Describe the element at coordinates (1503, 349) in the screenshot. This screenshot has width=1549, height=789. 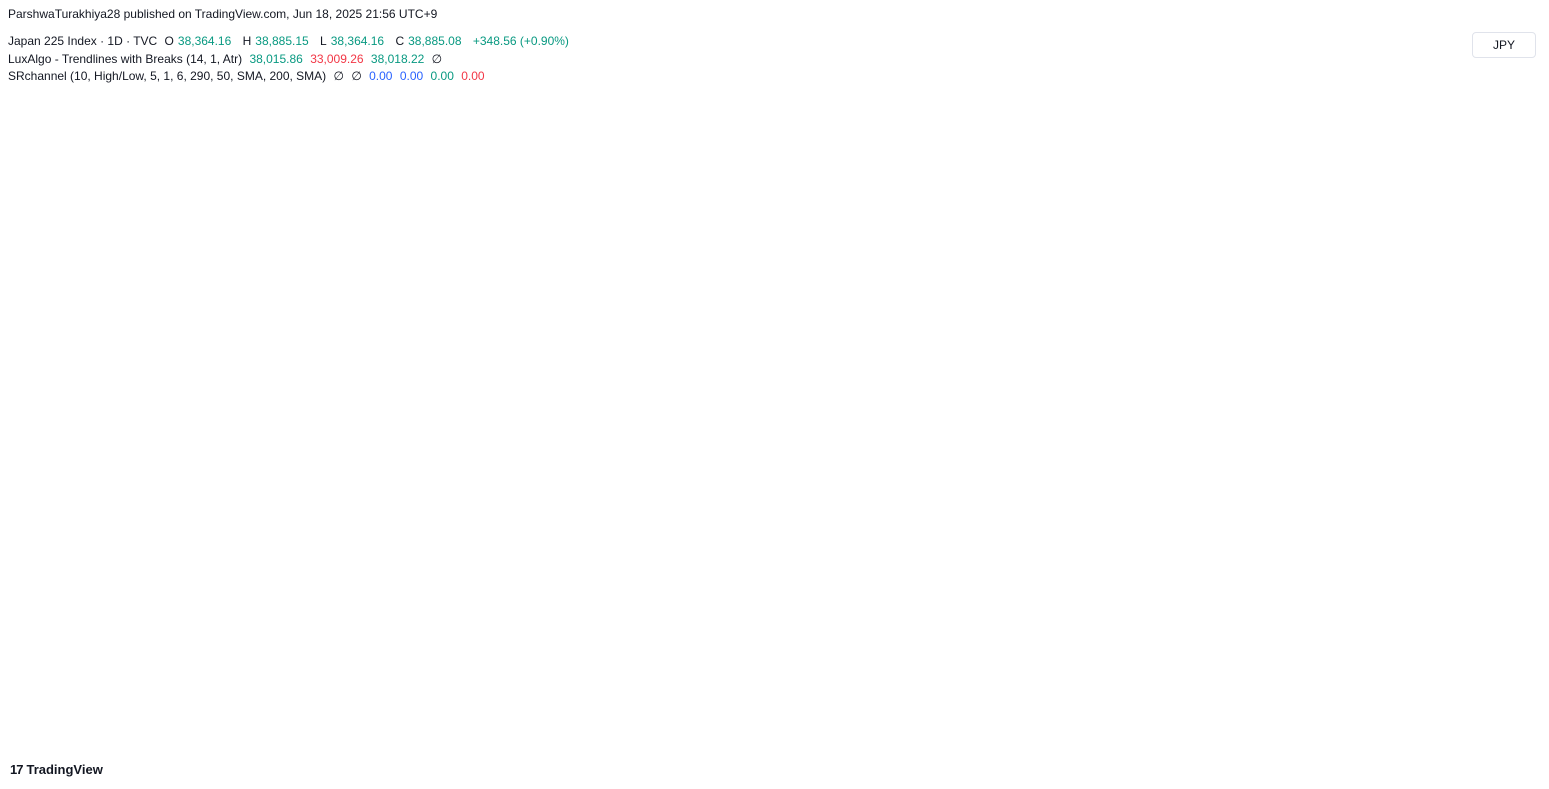
I see `price-tick-label: 37,000.00` at that location.